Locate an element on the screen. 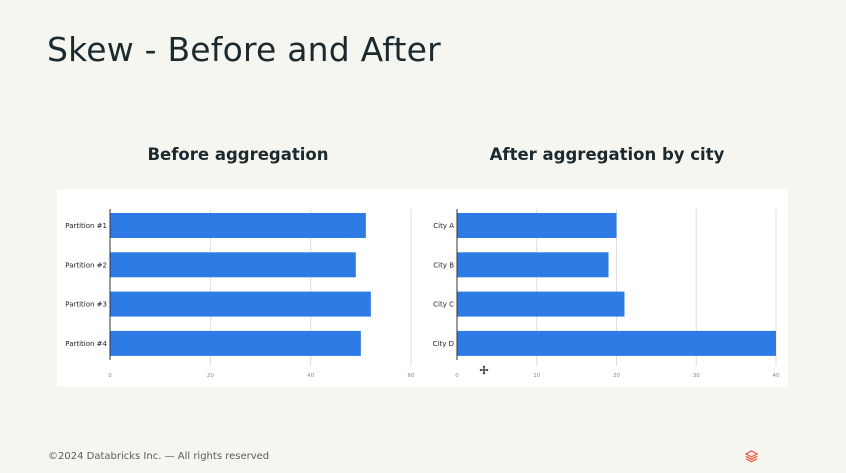 This screenshot has height=473, width=846. before-category-label: Partition #1 is located at coordinates (86, 226).